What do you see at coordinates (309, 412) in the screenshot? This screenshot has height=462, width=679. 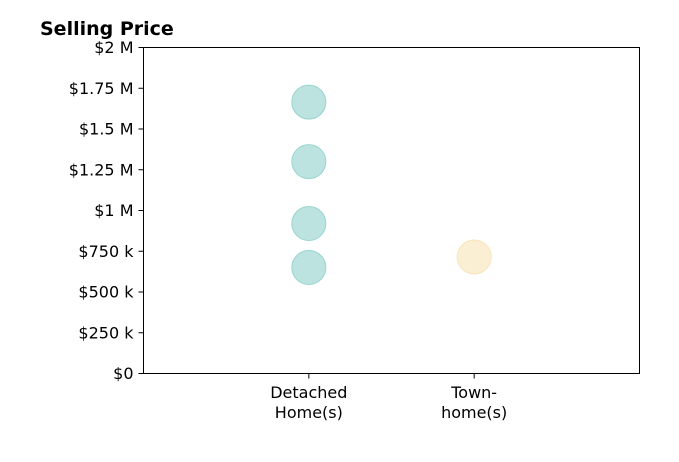 I see `x-tick-label: Home(s)` at bounding box center [309, 412].